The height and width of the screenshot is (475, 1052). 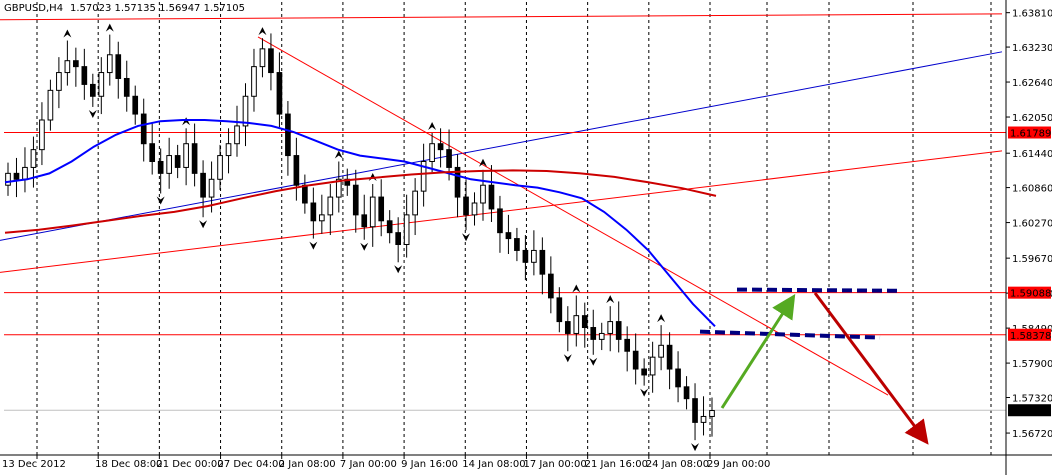 What do you see at coordinates (501, 17) in the screenshot?
I see `upper-trend-line` at bounding box center [501, 17].